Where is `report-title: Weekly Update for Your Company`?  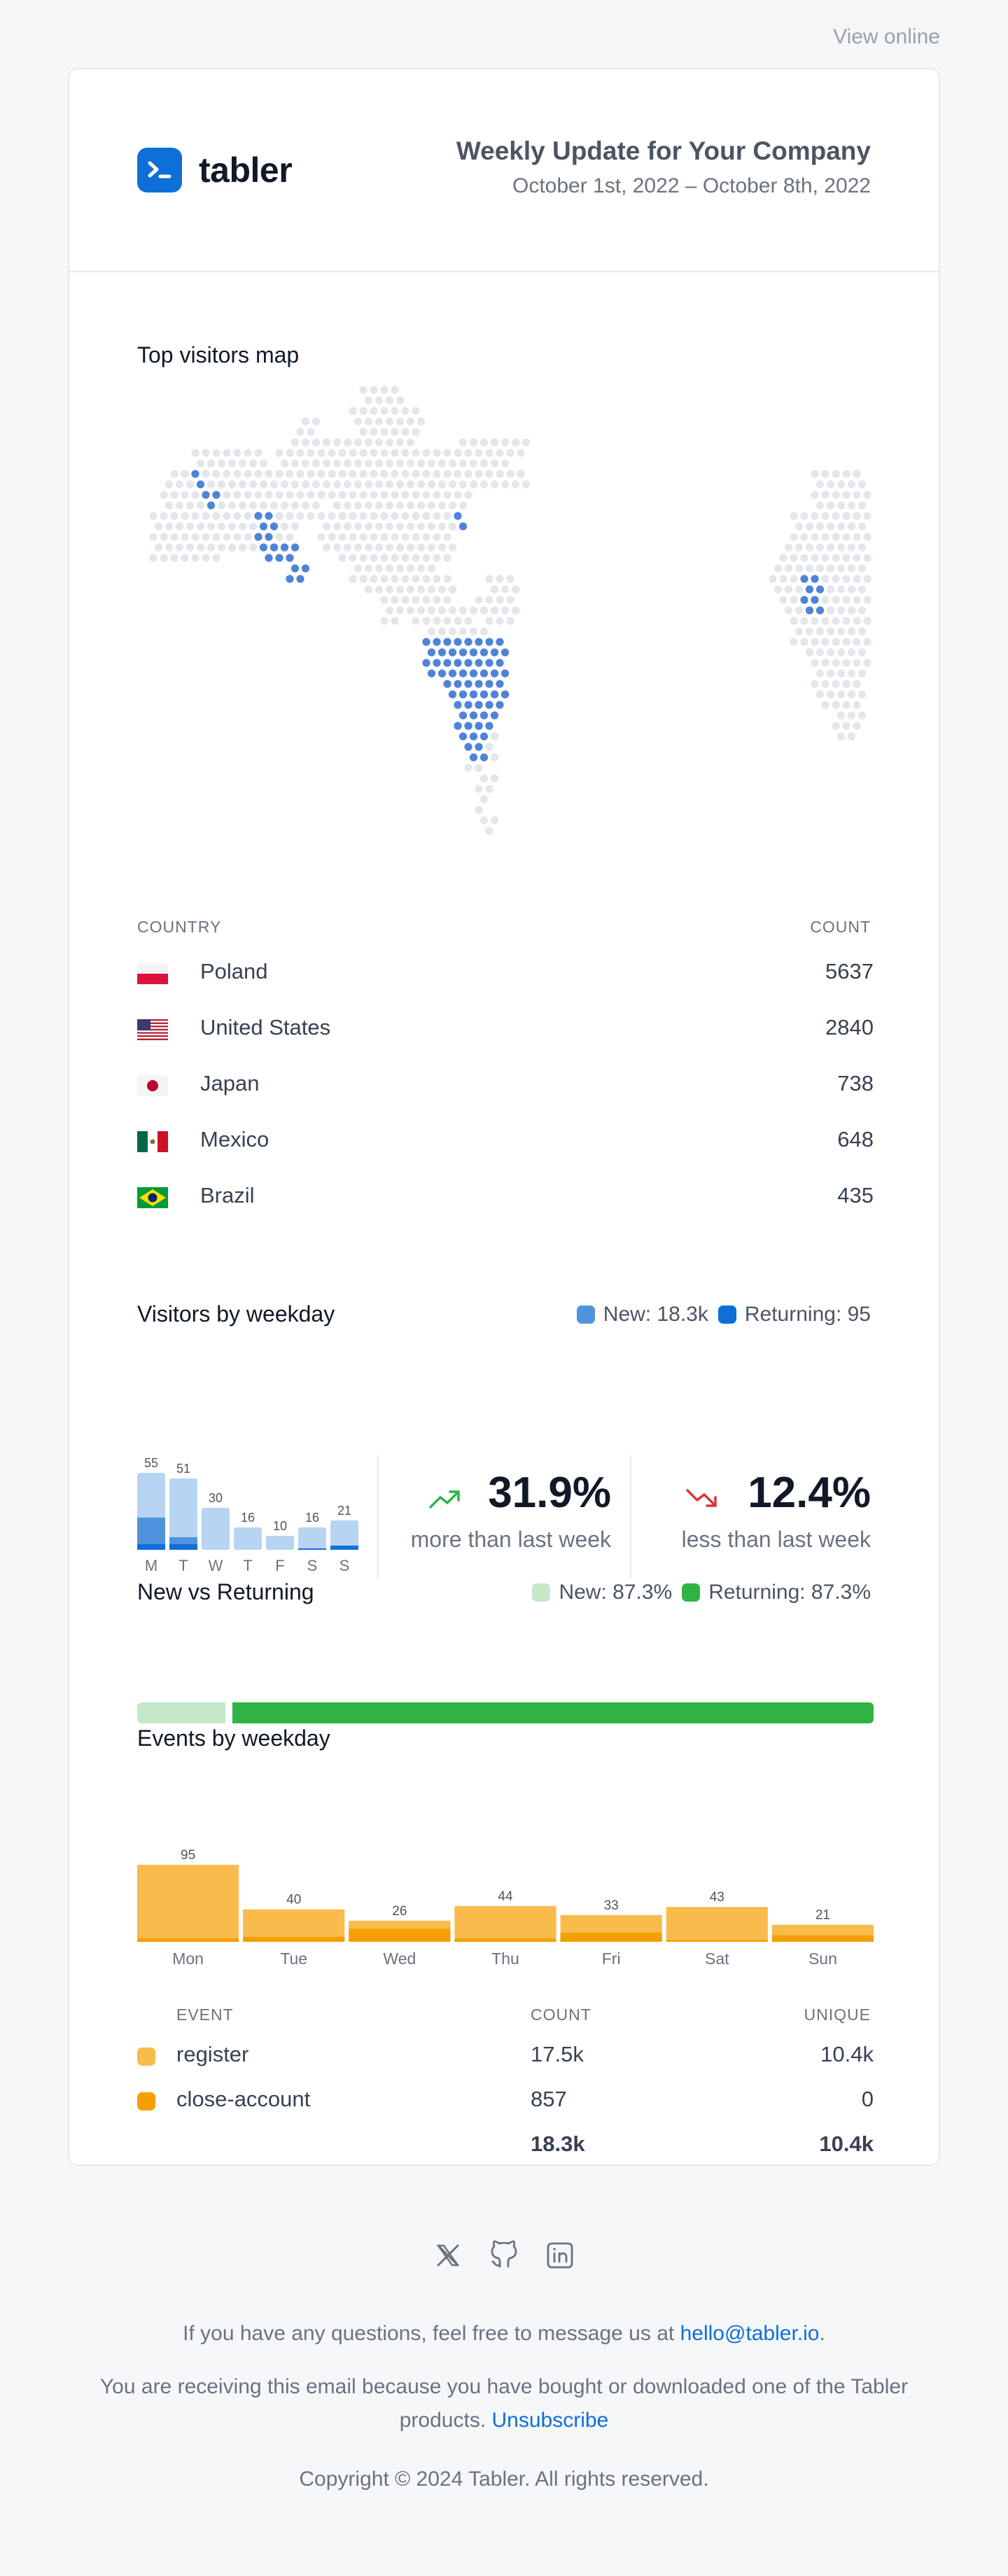 report-title: Weekly Update for Your Company is located at coordinates (663, 150).